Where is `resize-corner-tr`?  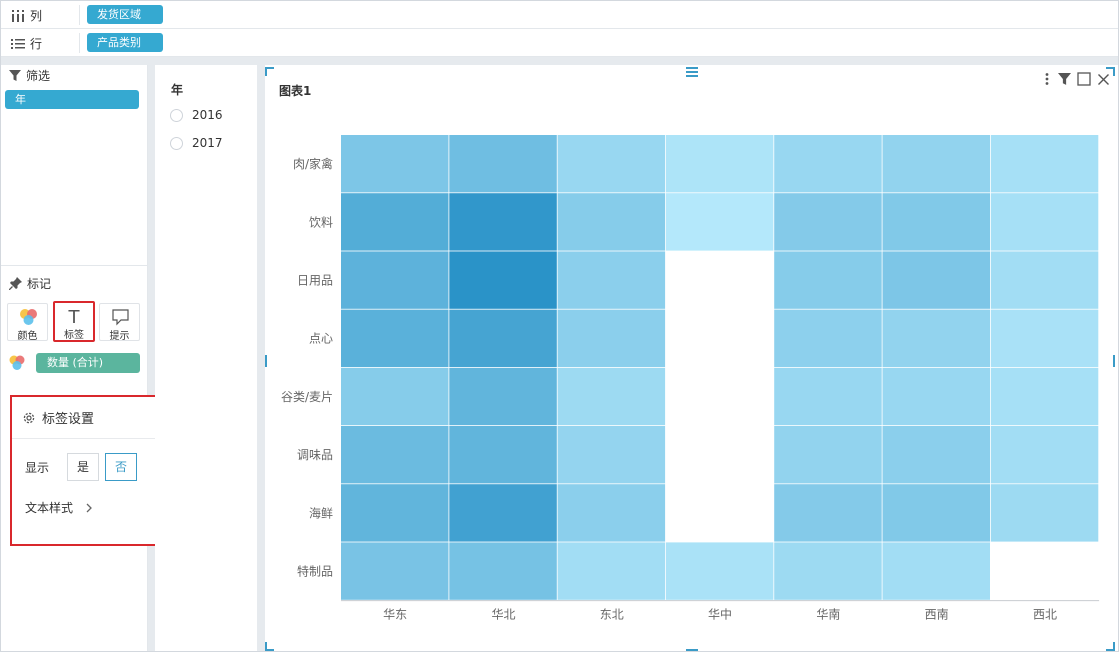
resize-corner-tr is located at coordinates (1110, 71).